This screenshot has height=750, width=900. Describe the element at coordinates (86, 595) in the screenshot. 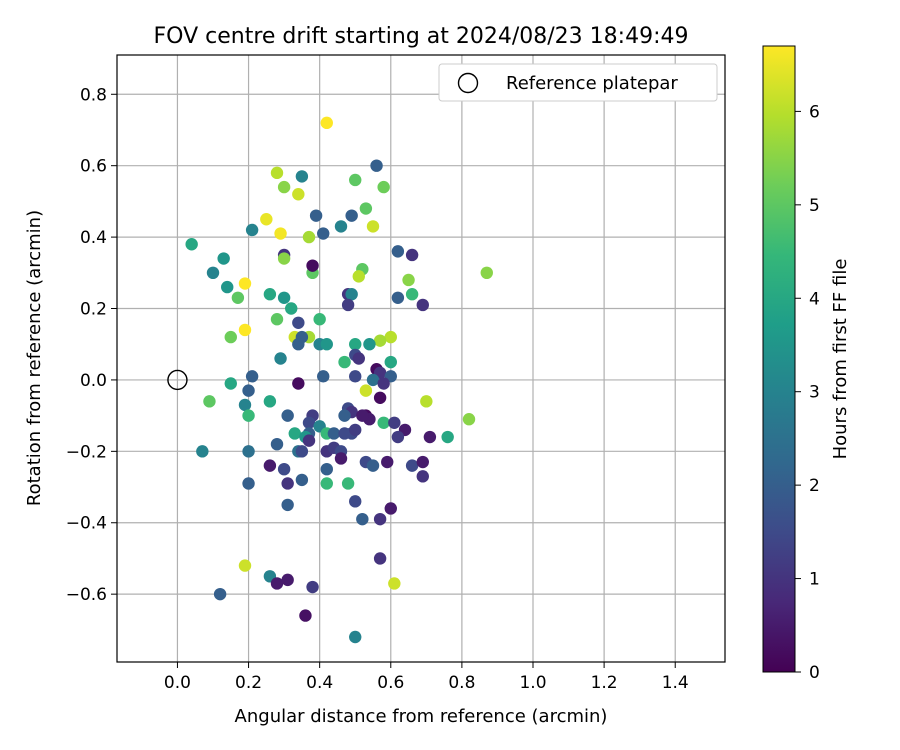

I see `y-tick-label: −0.6` at that location.